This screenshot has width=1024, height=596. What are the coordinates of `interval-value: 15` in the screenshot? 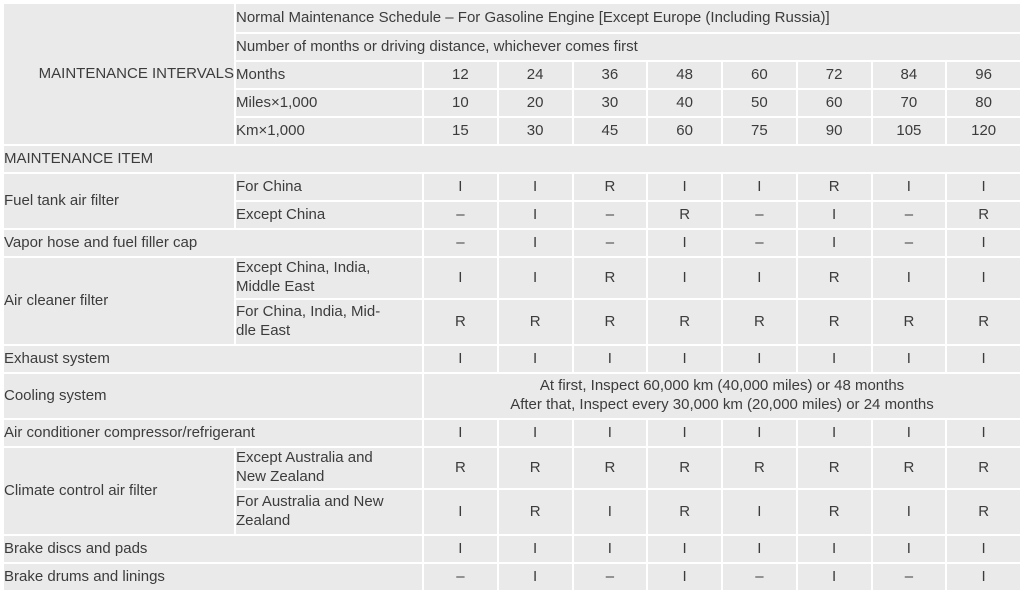 It's located at (460, 131).